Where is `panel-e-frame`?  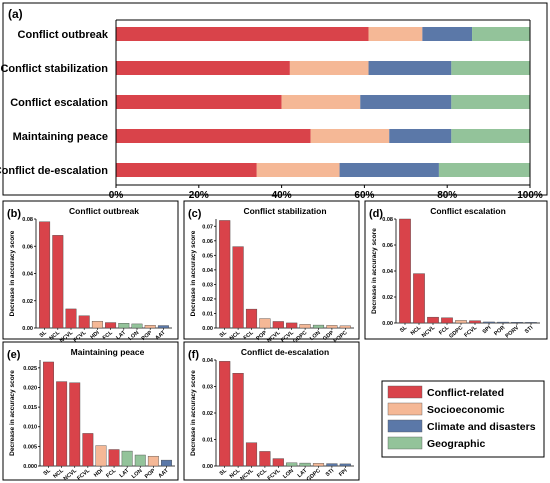 panel-e-frame is located at coordinates (90, 411).